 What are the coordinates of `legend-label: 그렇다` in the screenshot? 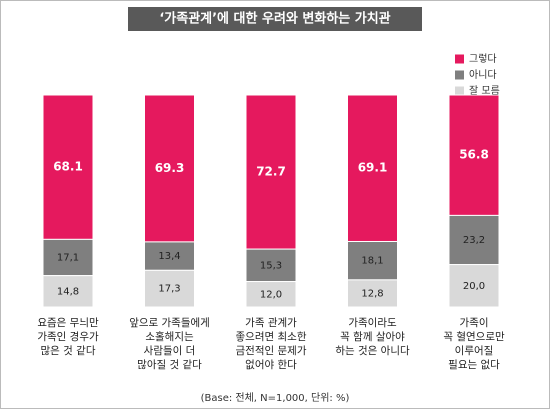 It's located at (483, 58).